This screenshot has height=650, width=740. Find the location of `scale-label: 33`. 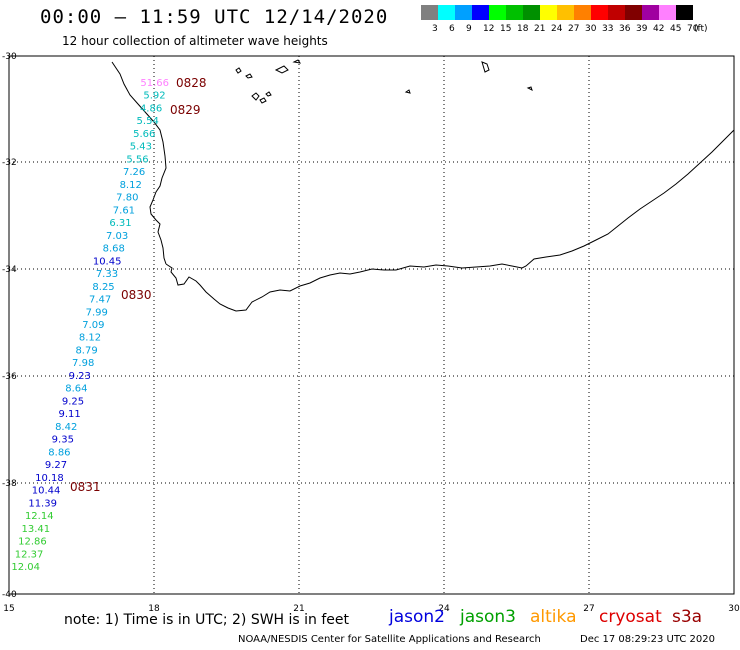

scale-label: 33 is located at coordinates (608, 29).